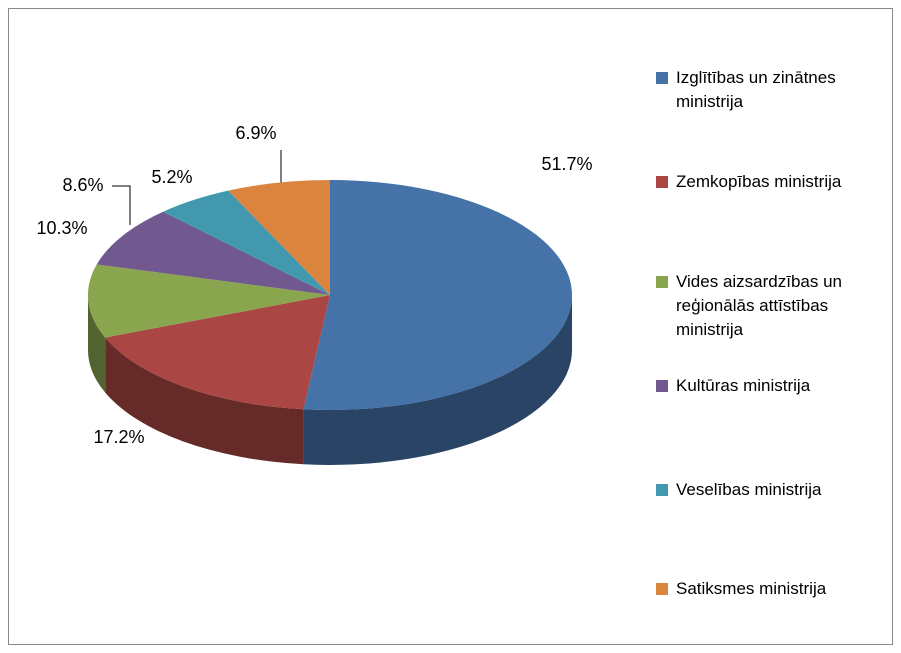  I want to click on legend-label: Zemkopības ministrija, so click(759, 181).